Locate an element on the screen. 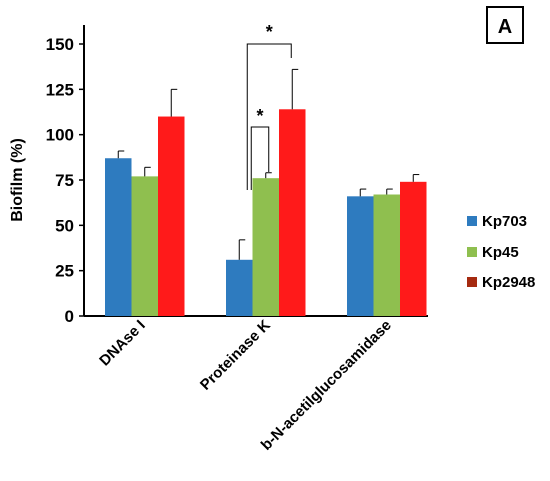  y-tick-label: 100 is located at coordinates (60, 135).